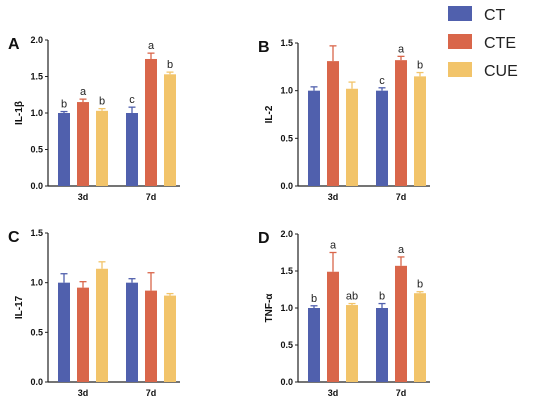  What do you see at coordinates (460, 69) in the screenshot?
I see `legend-swatch-cue` at bounding box center [460, 69].